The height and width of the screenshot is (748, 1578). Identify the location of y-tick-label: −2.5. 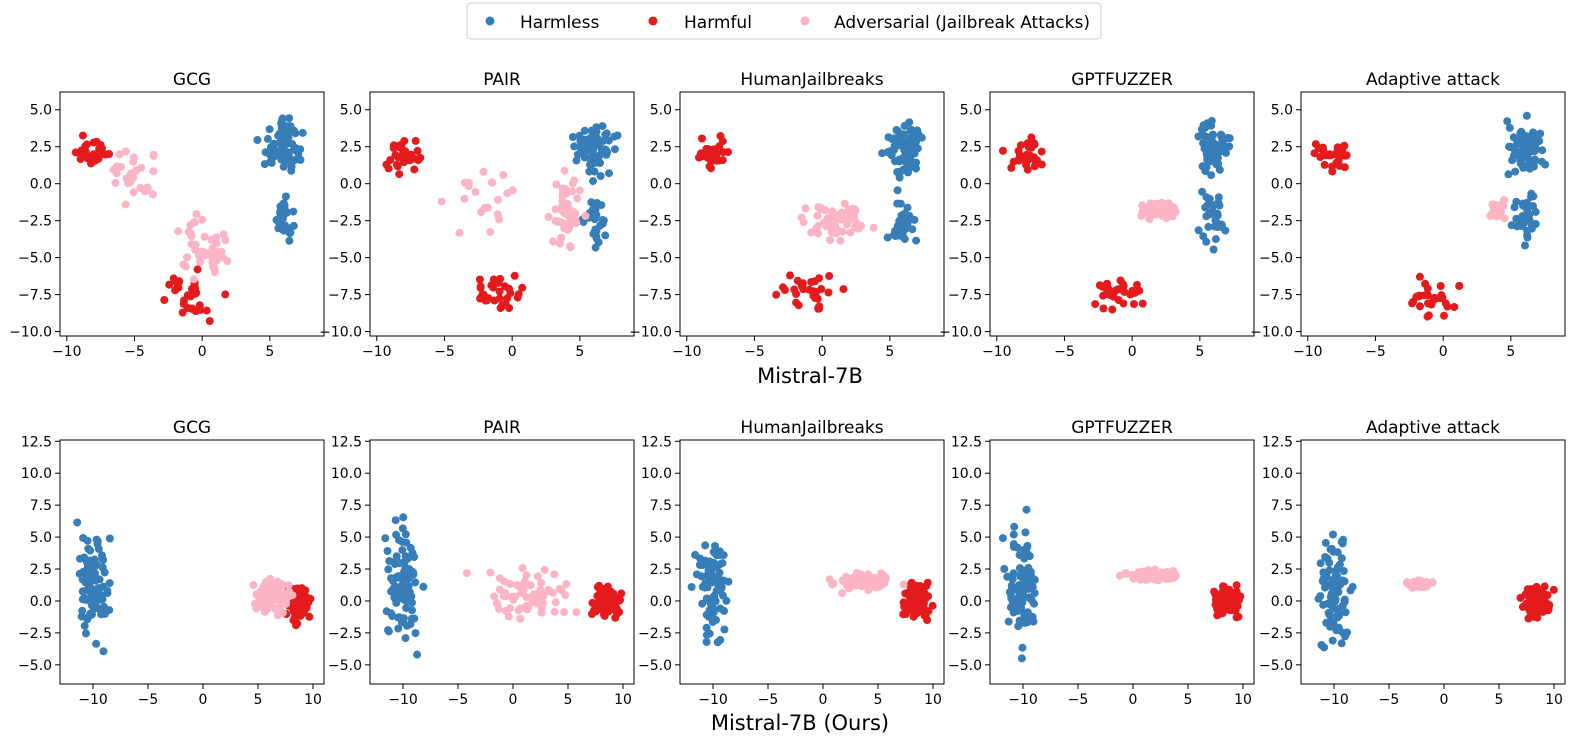
(965, 222).